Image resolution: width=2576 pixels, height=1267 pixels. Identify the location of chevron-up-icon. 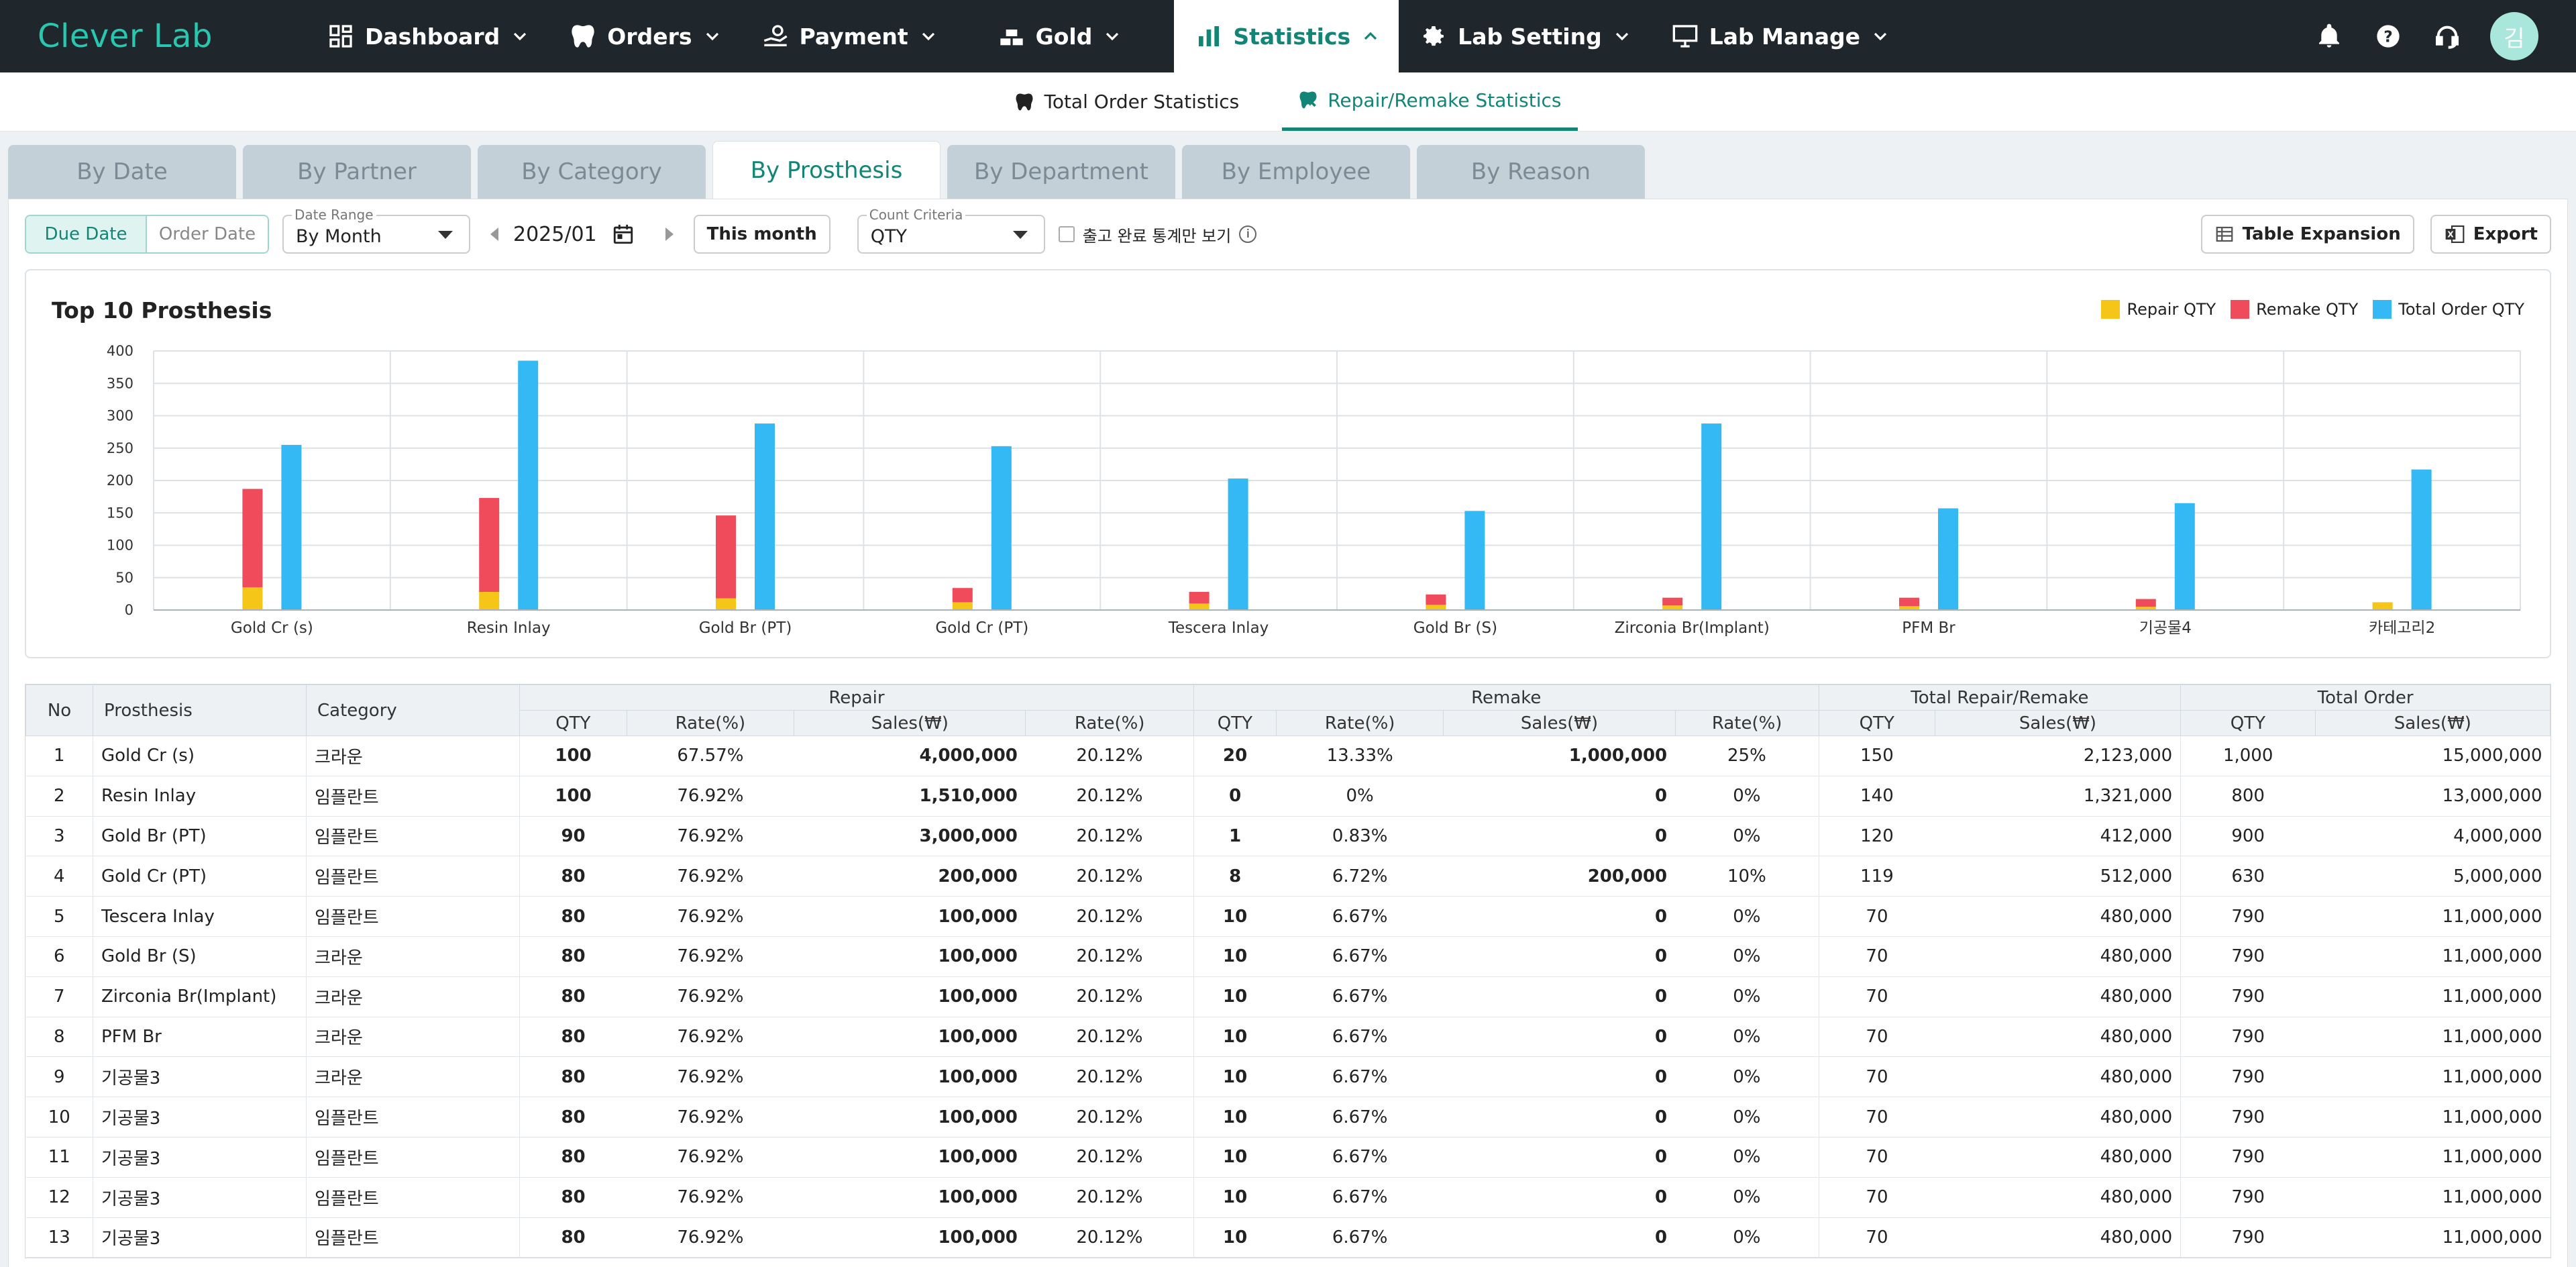
(1370, 36).